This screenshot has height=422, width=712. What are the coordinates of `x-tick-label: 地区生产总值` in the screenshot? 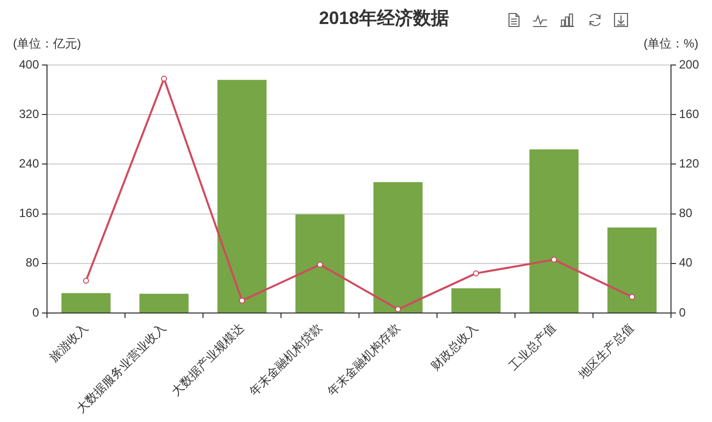 It's located at (605, 351).